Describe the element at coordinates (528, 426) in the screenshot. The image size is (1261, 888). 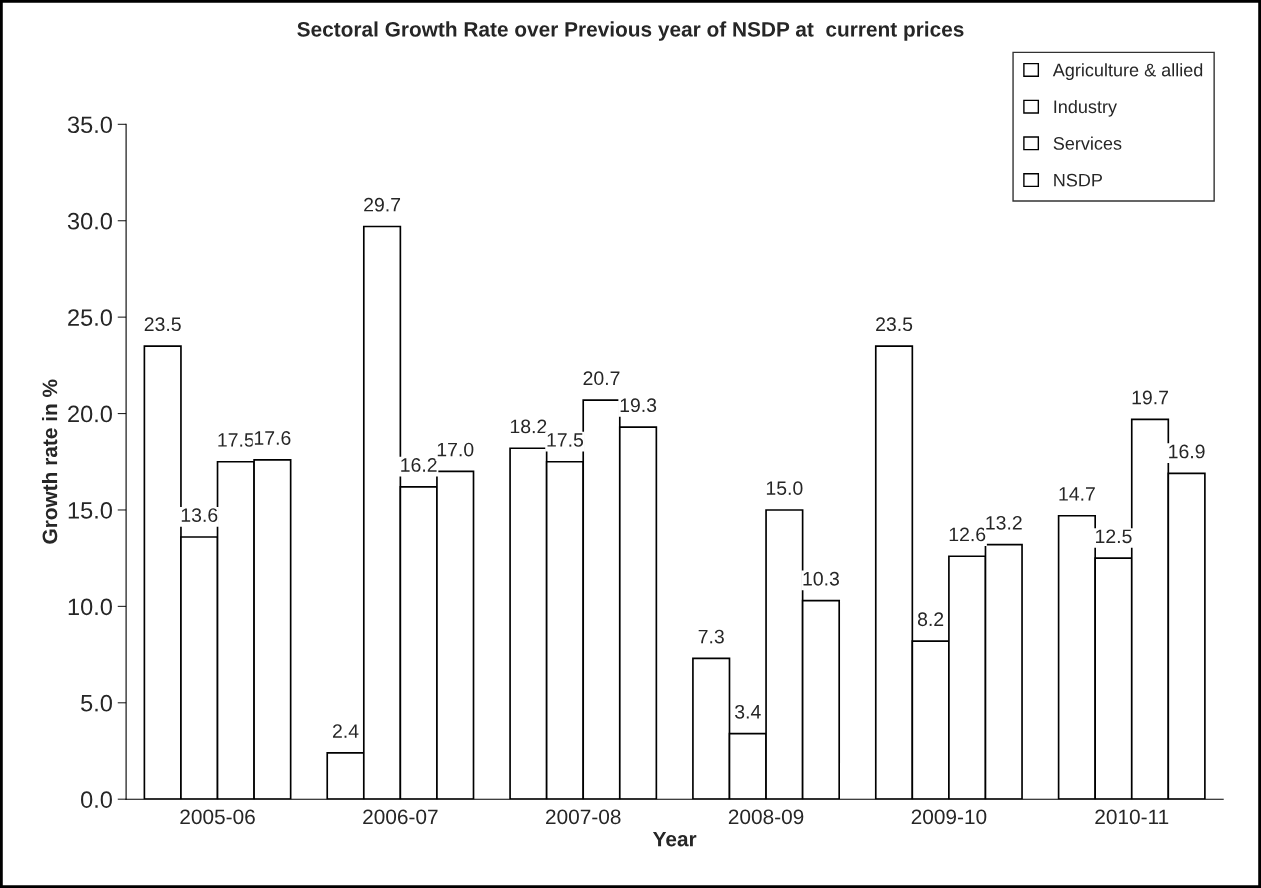
I see `data-label: 18.2` at that location.